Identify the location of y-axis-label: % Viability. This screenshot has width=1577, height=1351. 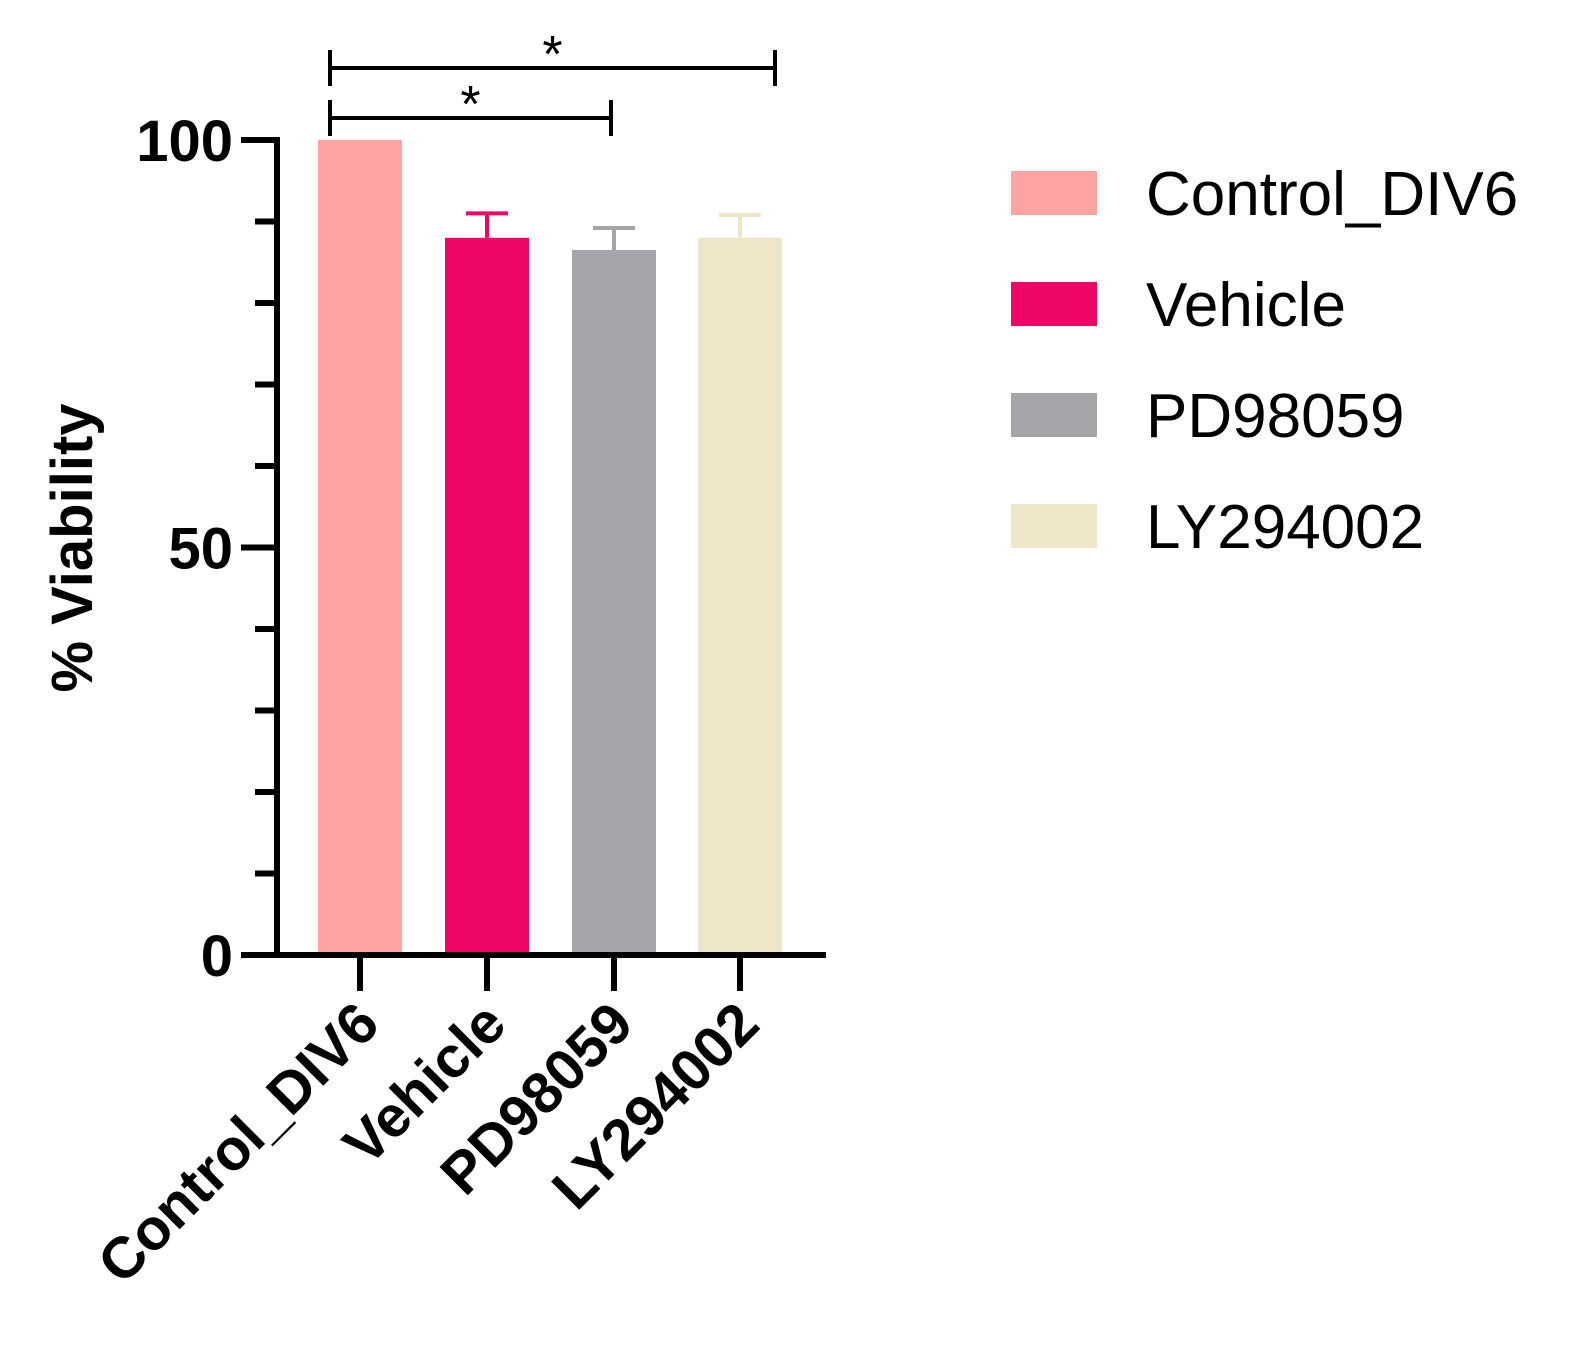
(72, 547).